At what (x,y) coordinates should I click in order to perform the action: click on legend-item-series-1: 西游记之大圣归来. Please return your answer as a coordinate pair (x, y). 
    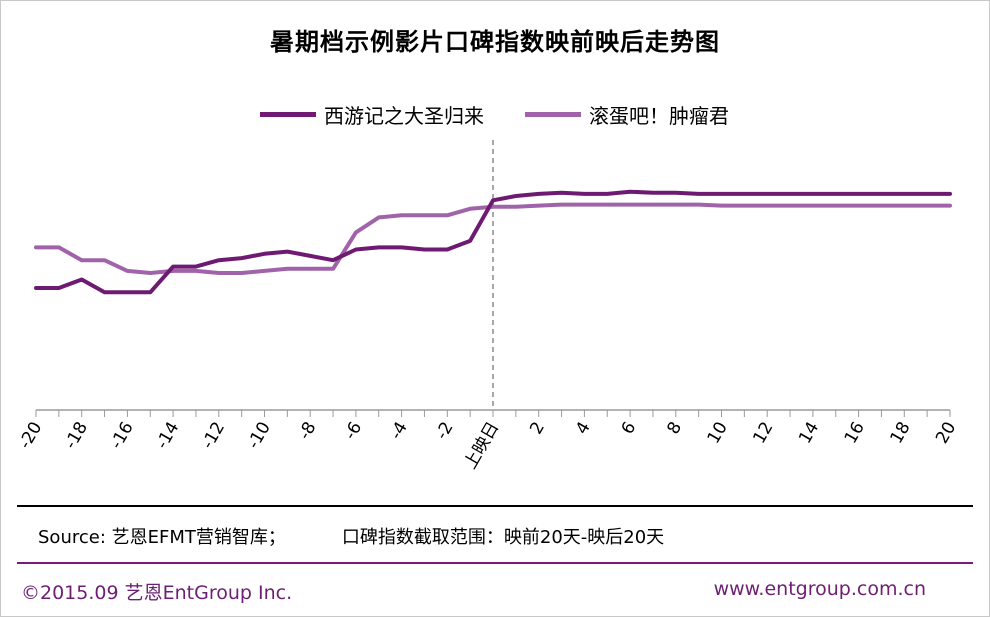
    Looking at the image, I should click on (372, 114).